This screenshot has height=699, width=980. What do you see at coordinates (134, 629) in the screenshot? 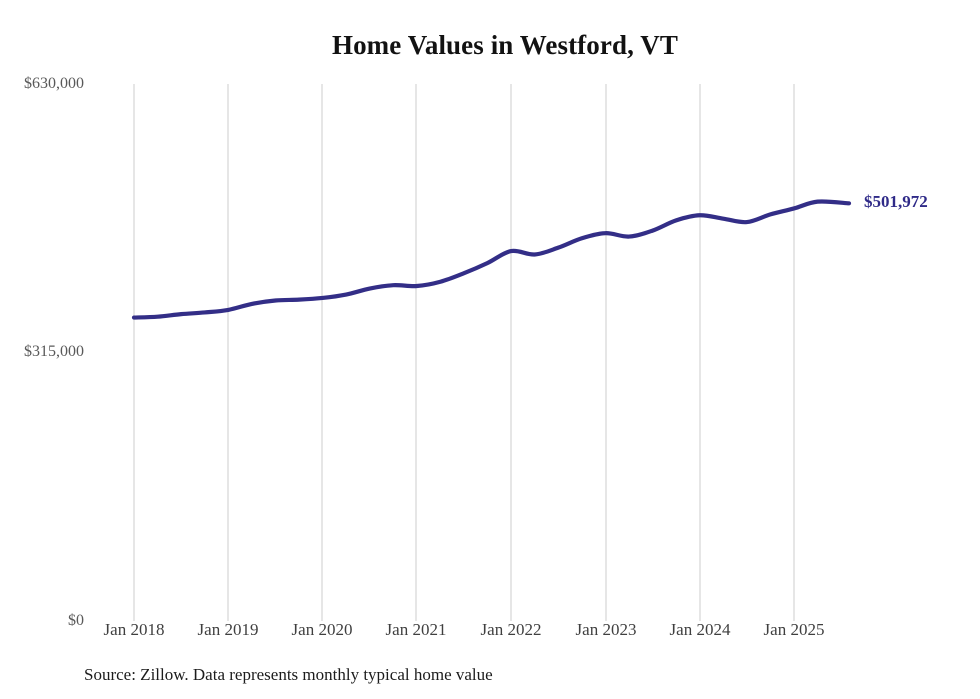
I see `x-tick-label: Jan 2018` at bounding box center [134, 629].